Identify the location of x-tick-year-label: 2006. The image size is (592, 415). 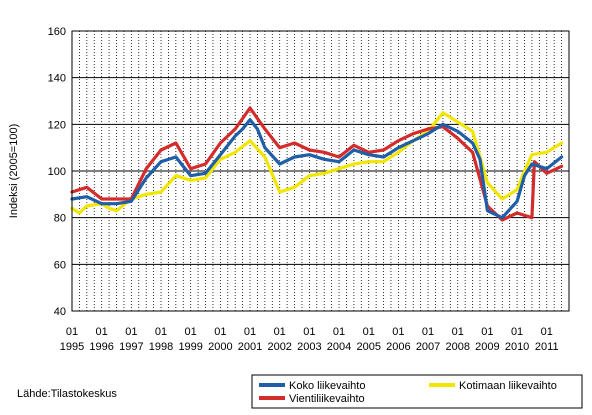
(398, 347).